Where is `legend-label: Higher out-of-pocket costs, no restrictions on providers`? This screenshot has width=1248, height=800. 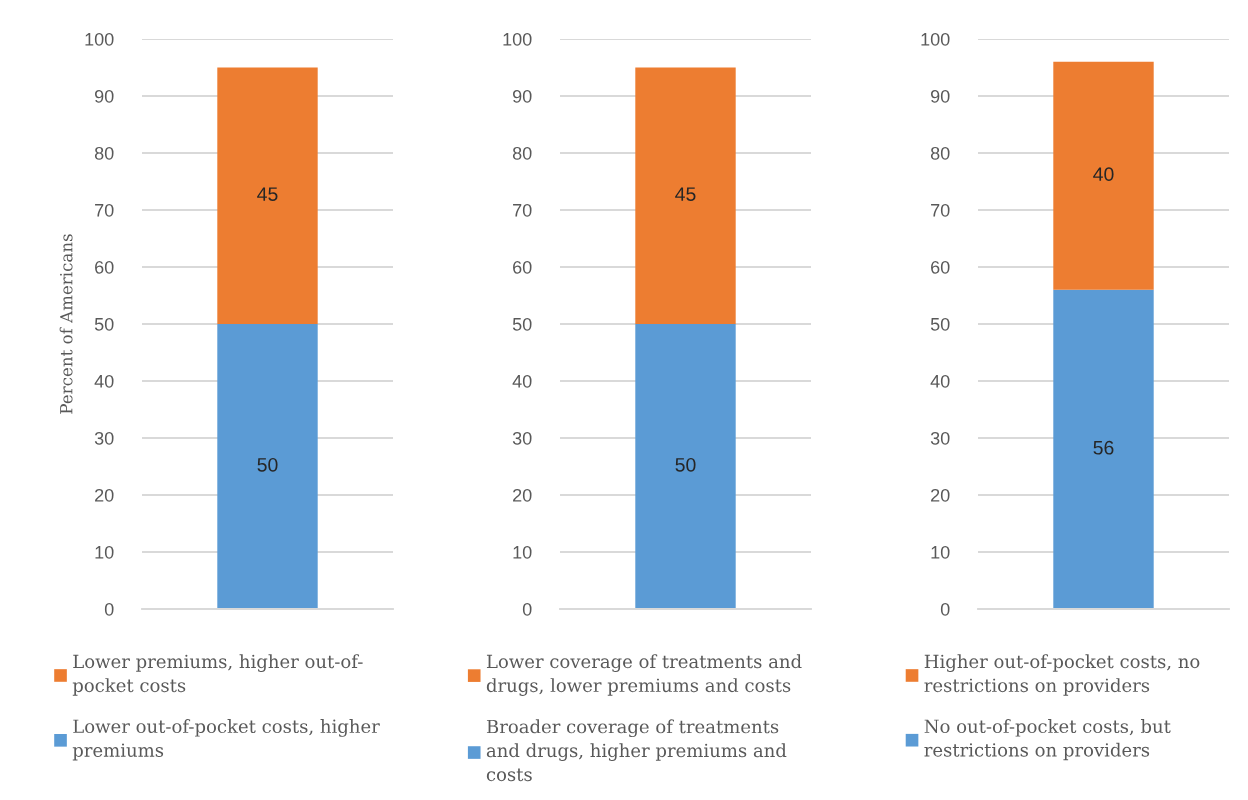 legend-label: Higher out-of-pocket costs, no restrictions on providers is located at coordinates (1062, 675).